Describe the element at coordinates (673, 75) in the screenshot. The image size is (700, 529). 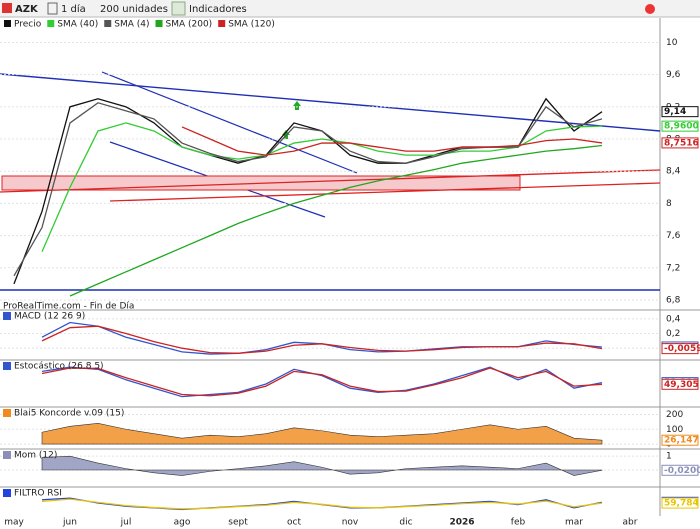
I see `y-tick-label: 9,6` at that location.